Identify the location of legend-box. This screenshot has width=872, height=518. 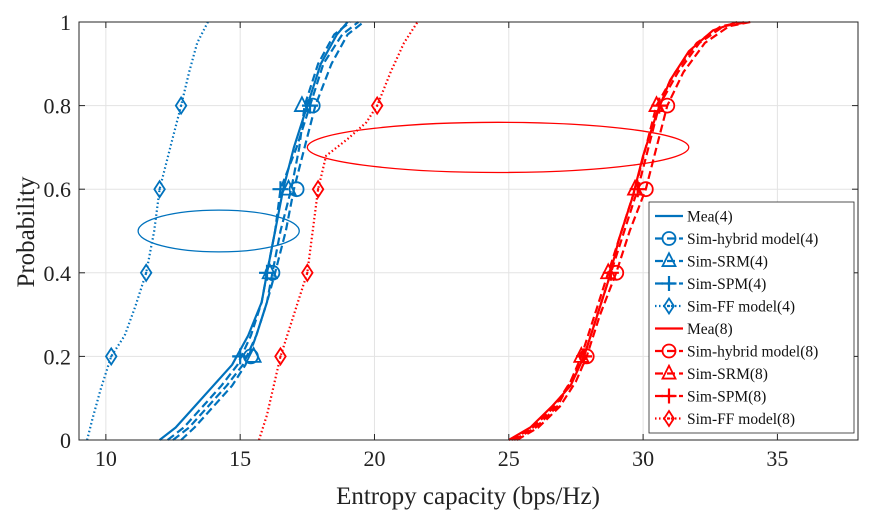
(751, 317).